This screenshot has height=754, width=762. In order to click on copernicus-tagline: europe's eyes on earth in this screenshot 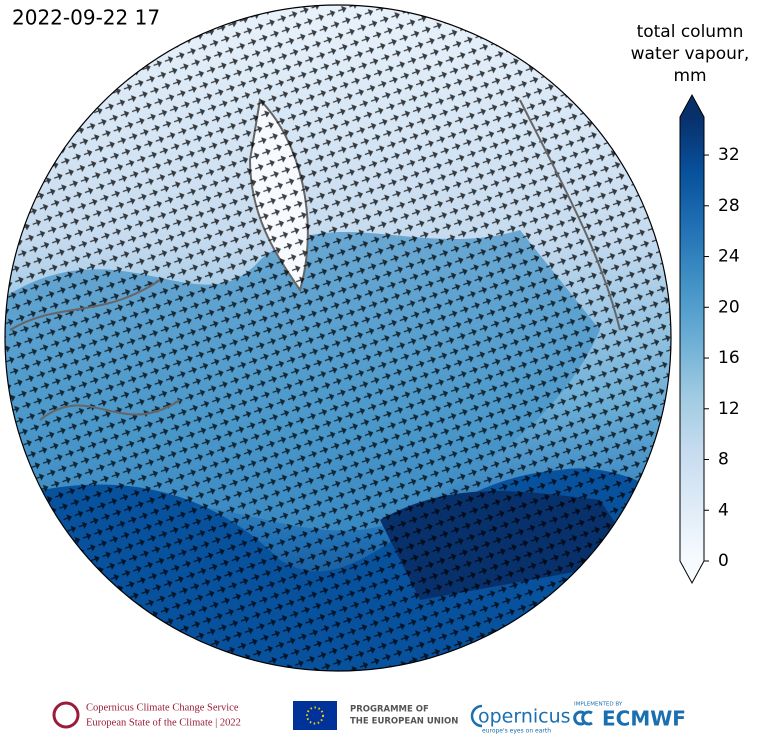, I will do `click(516, 731)`.